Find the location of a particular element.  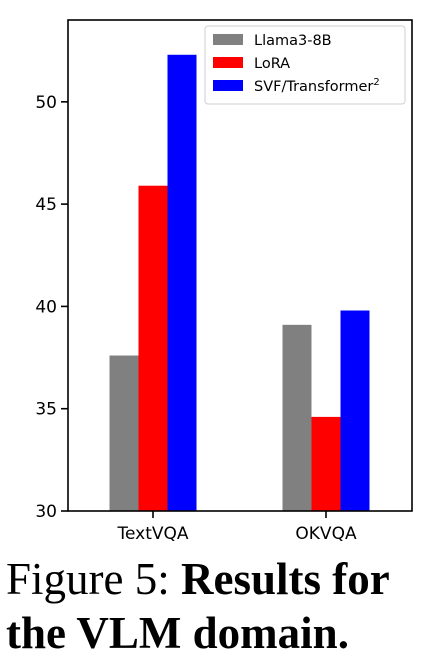

legend-label: SVF/Transformer2 is located at coordinates (317, 86).